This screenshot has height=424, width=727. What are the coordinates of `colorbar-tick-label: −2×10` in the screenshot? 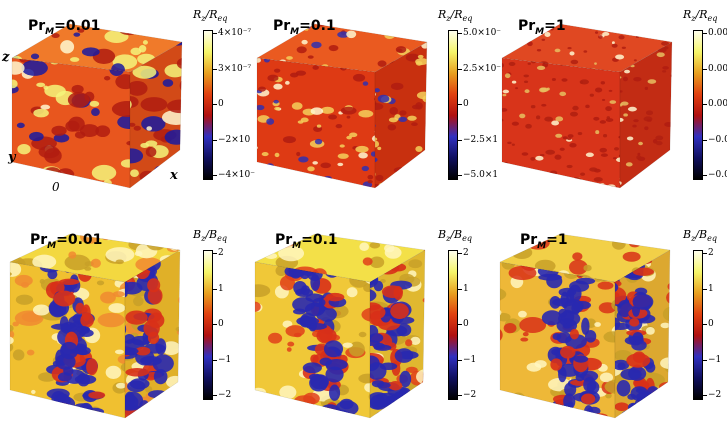 It's located at (234, 139).